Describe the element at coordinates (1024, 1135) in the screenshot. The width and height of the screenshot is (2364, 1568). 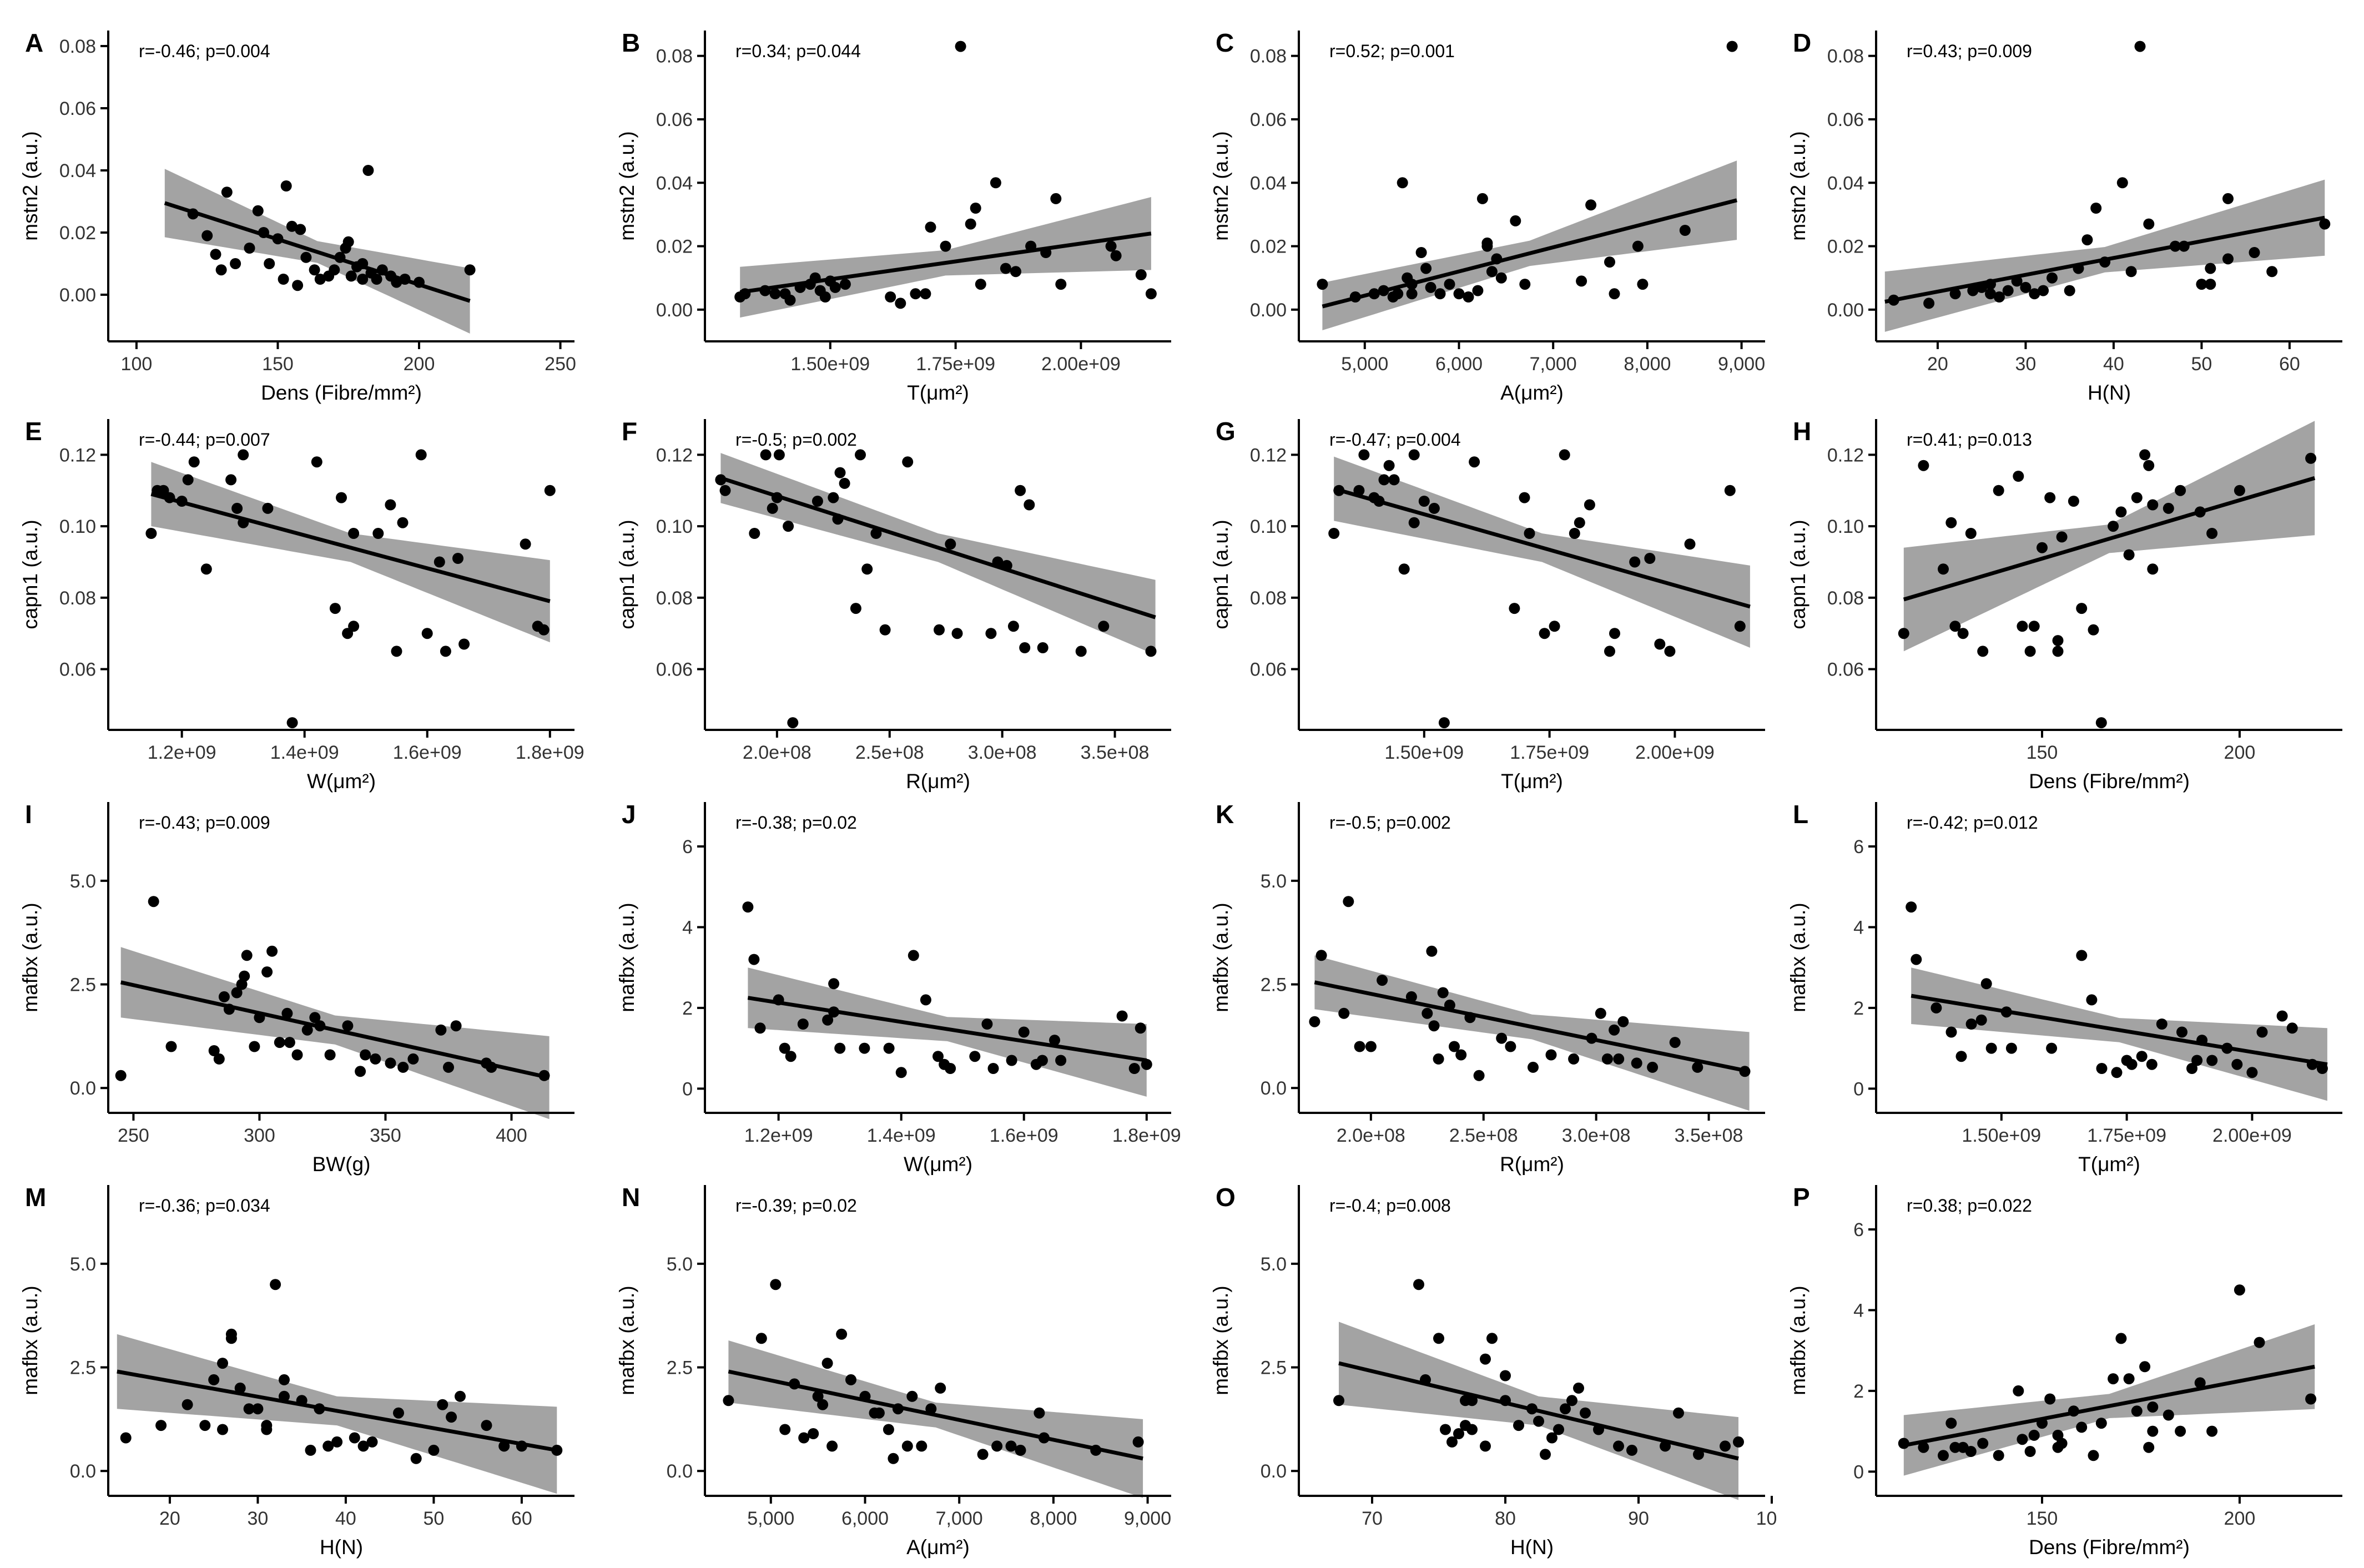
I see `x-tick-label: 1.6e+09` at that location.